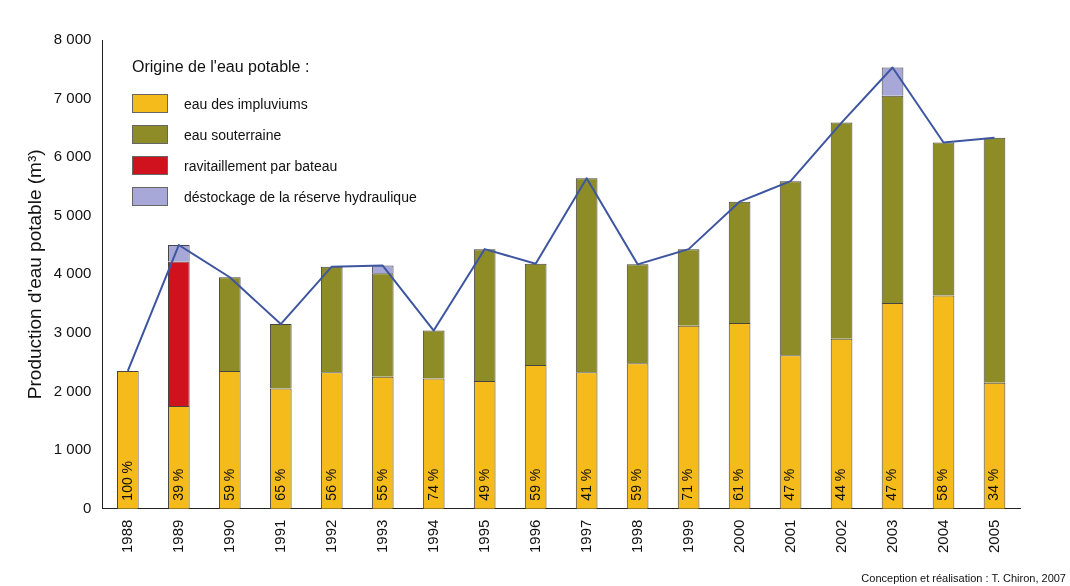  Describe the element at coordinates (34, 274) in the screenshot. I see `y-axis-title: Production d'eau potable (m³)` at that location.